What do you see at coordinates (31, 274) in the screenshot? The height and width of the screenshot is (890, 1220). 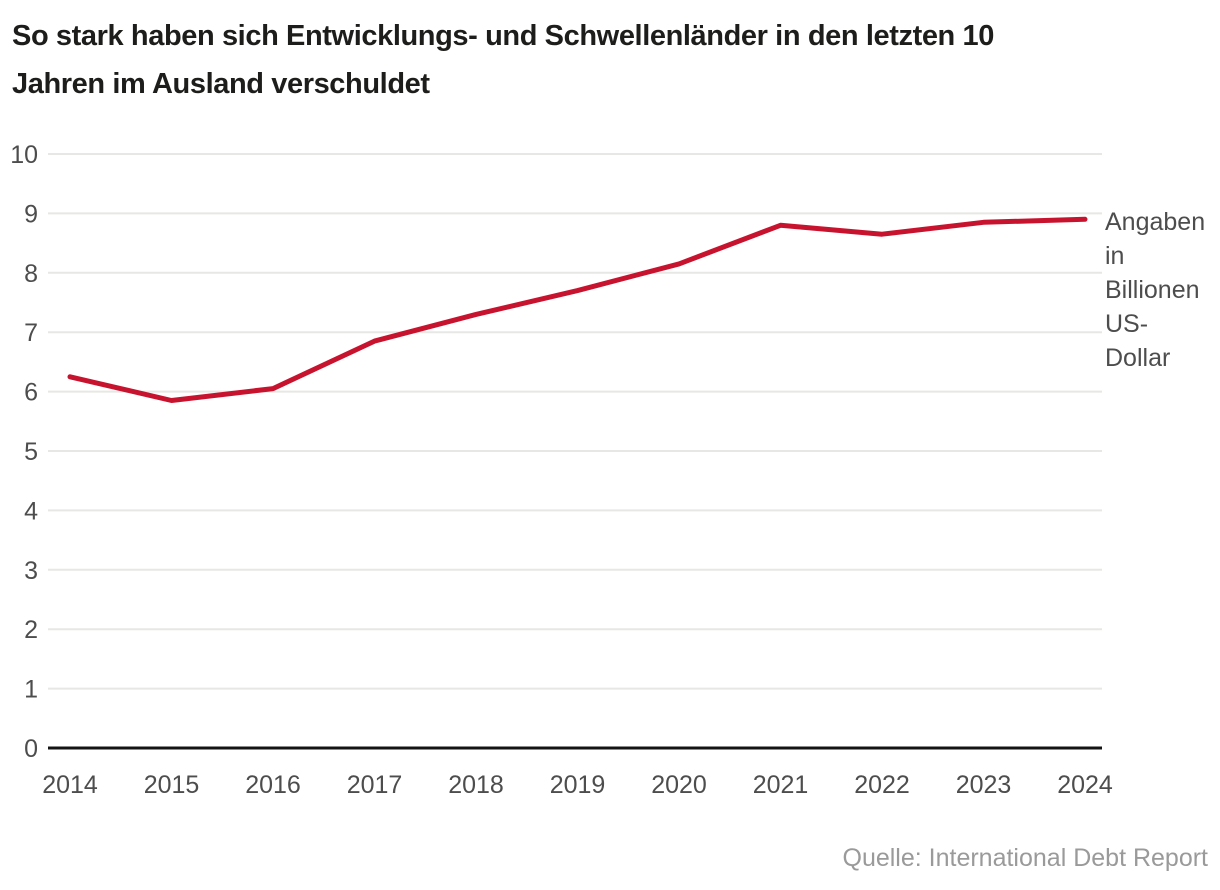 I see `y-tick-label: 8` at bounding box center [31, 274].